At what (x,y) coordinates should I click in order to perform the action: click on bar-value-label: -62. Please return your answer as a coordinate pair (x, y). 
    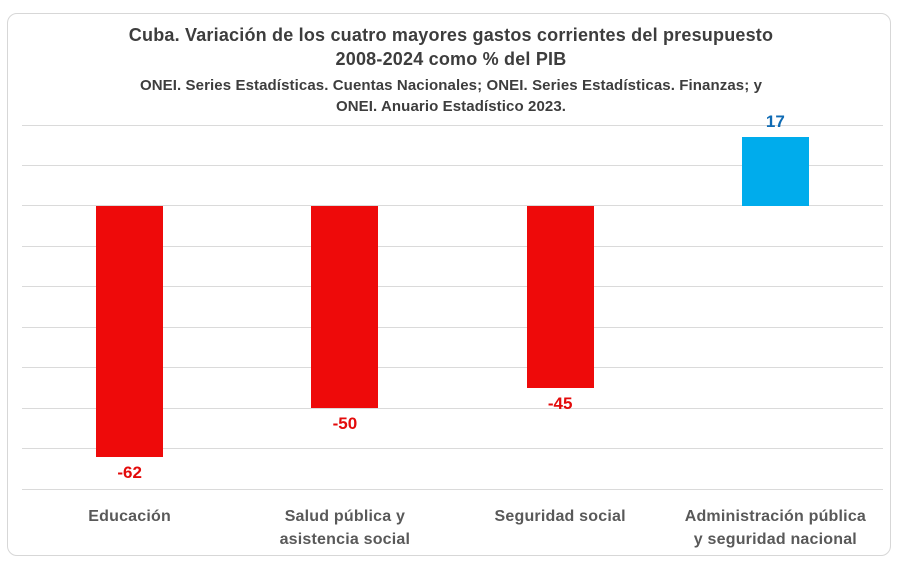
    Looking at the image, I should click on (129, 472).